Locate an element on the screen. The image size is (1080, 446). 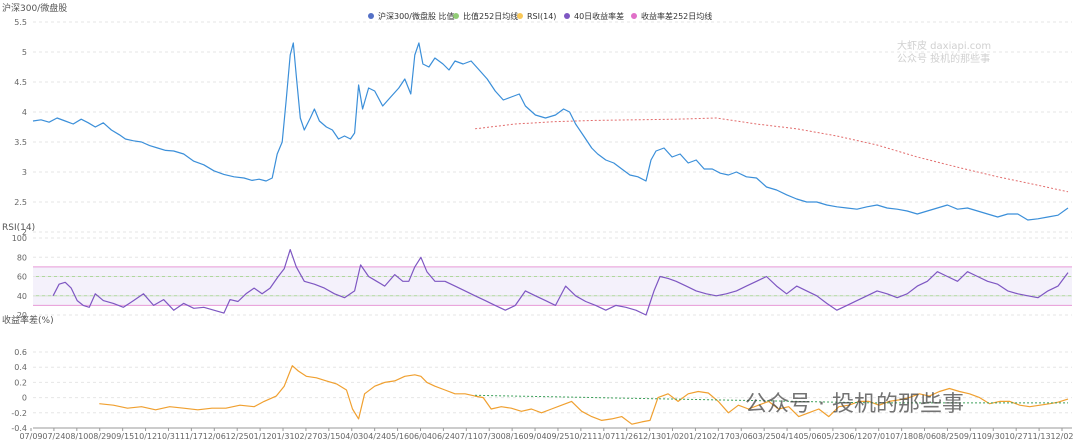
y-tick-label: 2.5 is located at coordinates (20, 202).